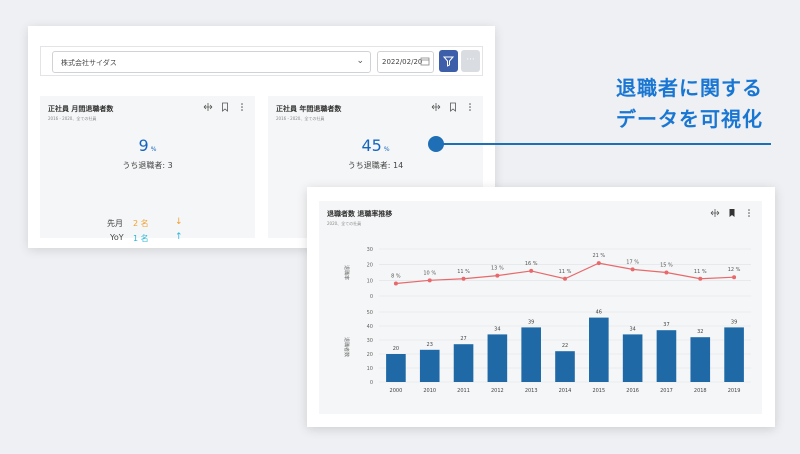  I want to click on bar-ylabel: 退職者数, so click(346, 347).